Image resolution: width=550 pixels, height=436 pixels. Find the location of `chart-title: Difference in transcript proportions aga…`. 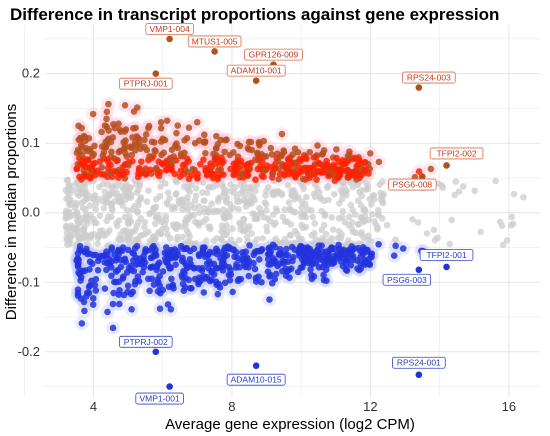

chart-title: Difference in transcript proportions aga… is located at coordinates (255, 14).